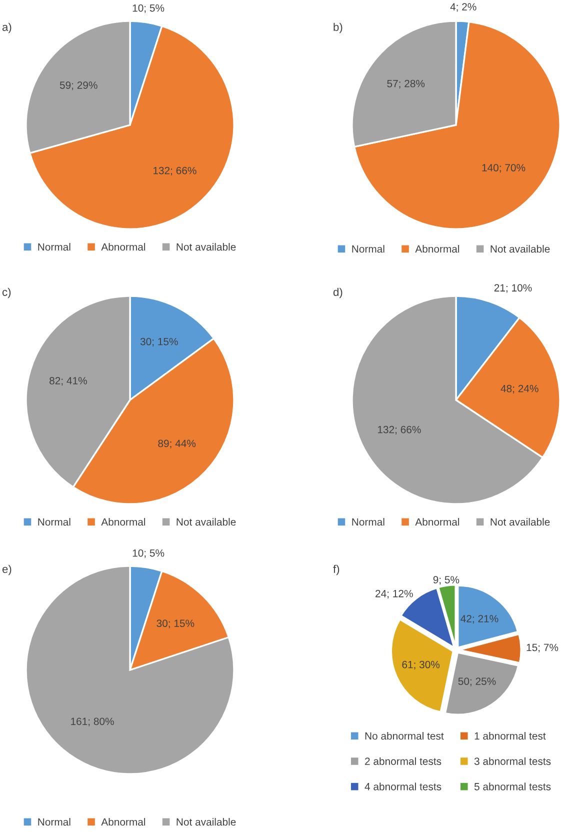 This screenshot has height=840, width=571. What do you see at coordinates (177, 444) in the screenshot?
I see `data-label: 89; 44%` at bounding box center [177, 444].